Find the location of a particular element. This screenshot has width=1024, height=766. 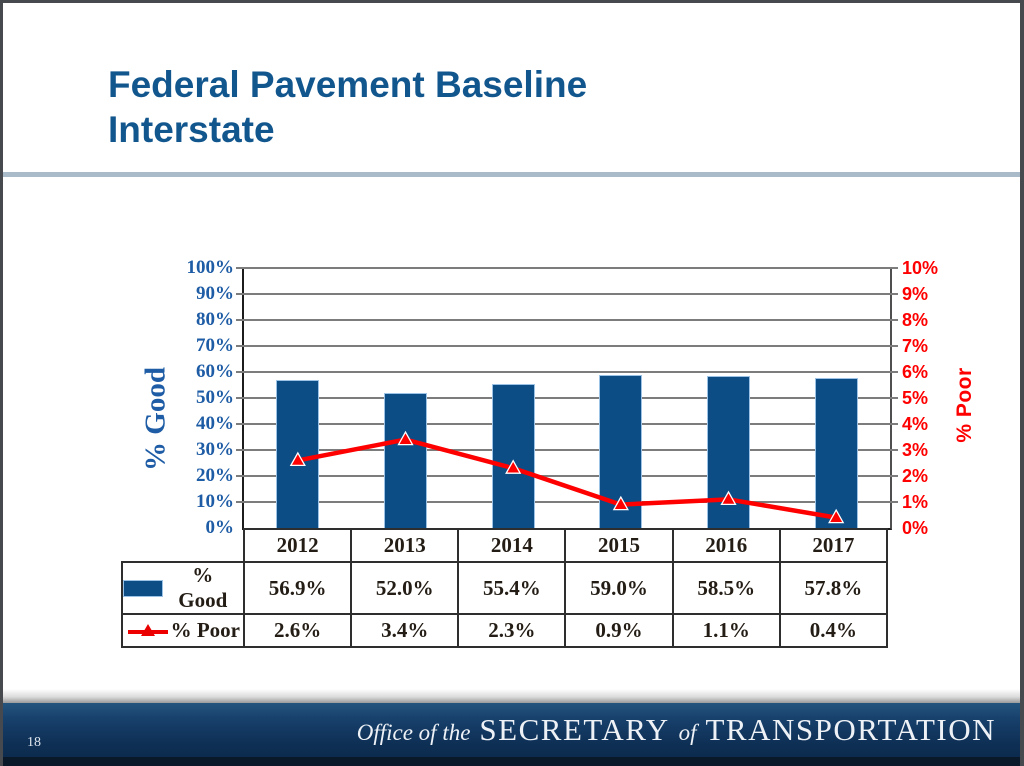

year-row: 2012 2013 2014 2015 2016 2017 is located at coordinates (505, 545).